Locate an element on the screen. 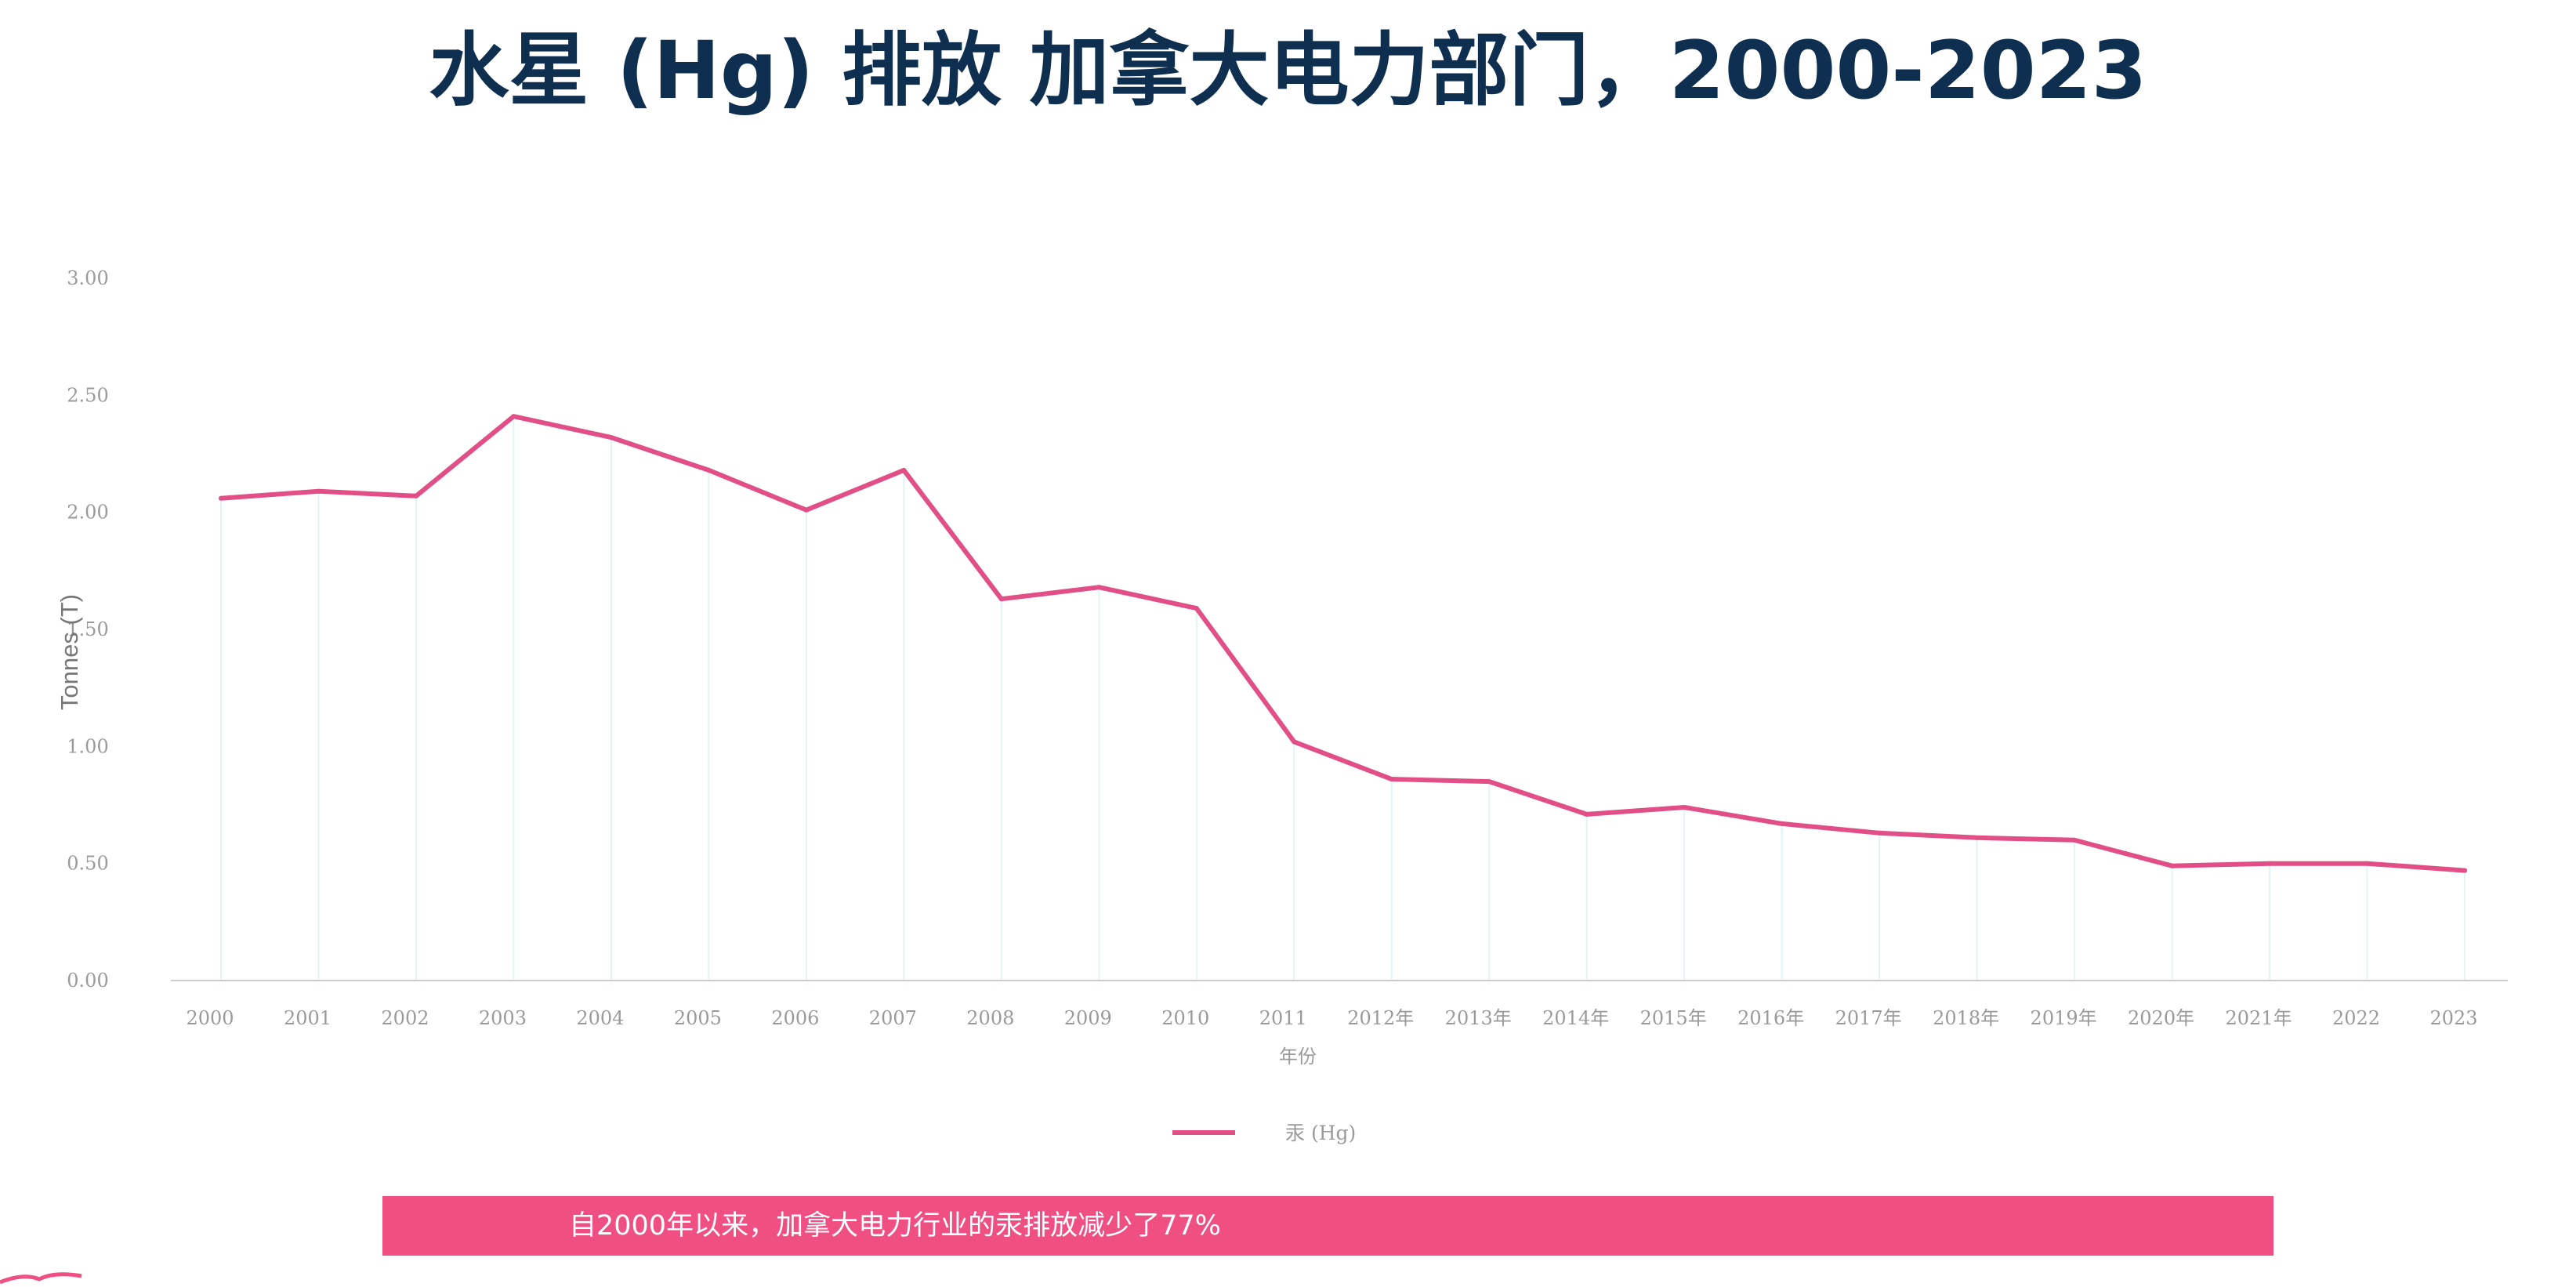 This screenshot has width=2576, height=1287. x-tick-label: 2006 is located at coordinates (795, 1018).